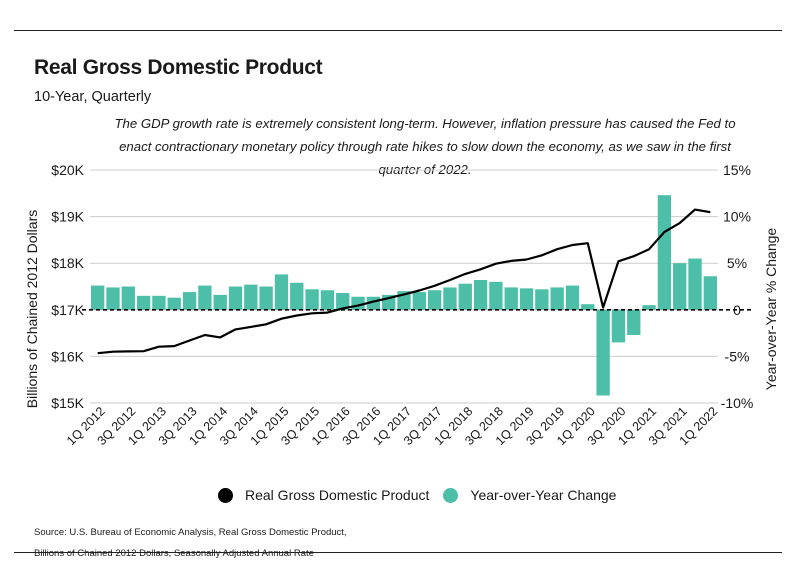 Image resolution: width=799 pixels, height=575 pixels. Describe the element at coordinates (67, 217) in the screenshot. I see `left-tick-label: $19K` at that location.